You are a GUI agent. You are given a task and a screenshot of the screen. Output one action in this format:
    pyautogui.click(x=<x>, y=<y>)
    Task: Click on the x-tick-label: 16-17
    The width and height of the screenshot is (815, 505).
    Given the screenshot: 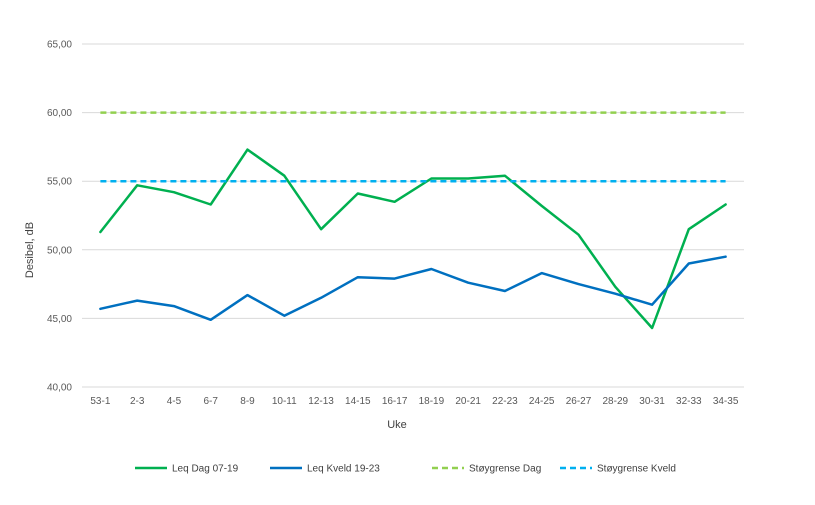 What is the action you would take?
    pyautogui.click(x=395, y=401)
    